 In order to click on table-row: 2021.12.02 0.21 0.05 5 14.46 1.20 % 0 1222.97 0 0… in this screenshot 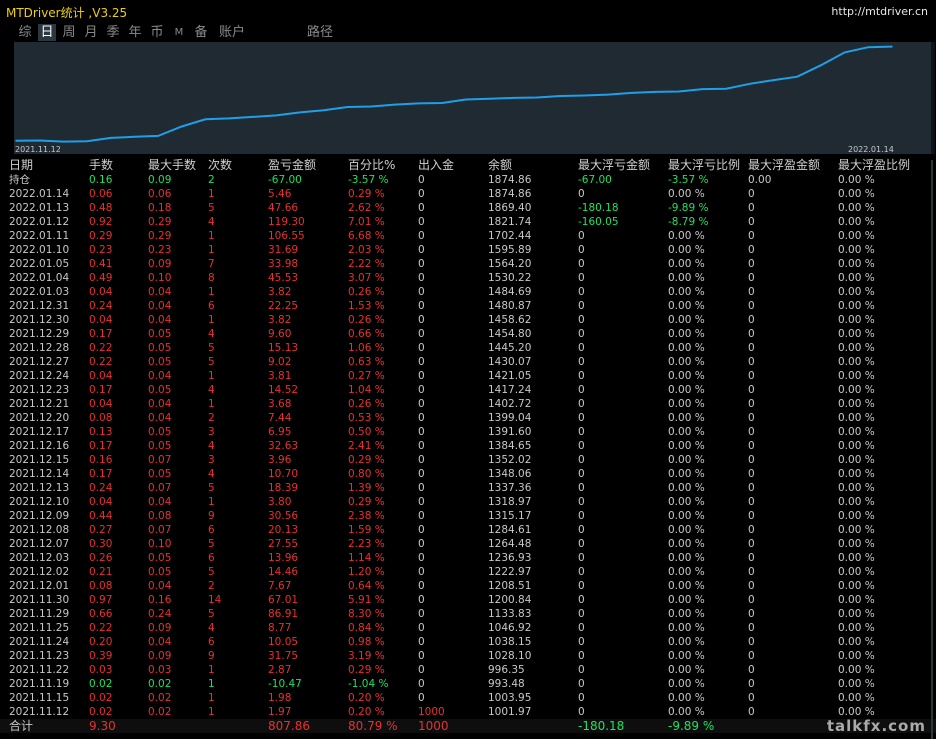, I will do `click(468, 572)`.